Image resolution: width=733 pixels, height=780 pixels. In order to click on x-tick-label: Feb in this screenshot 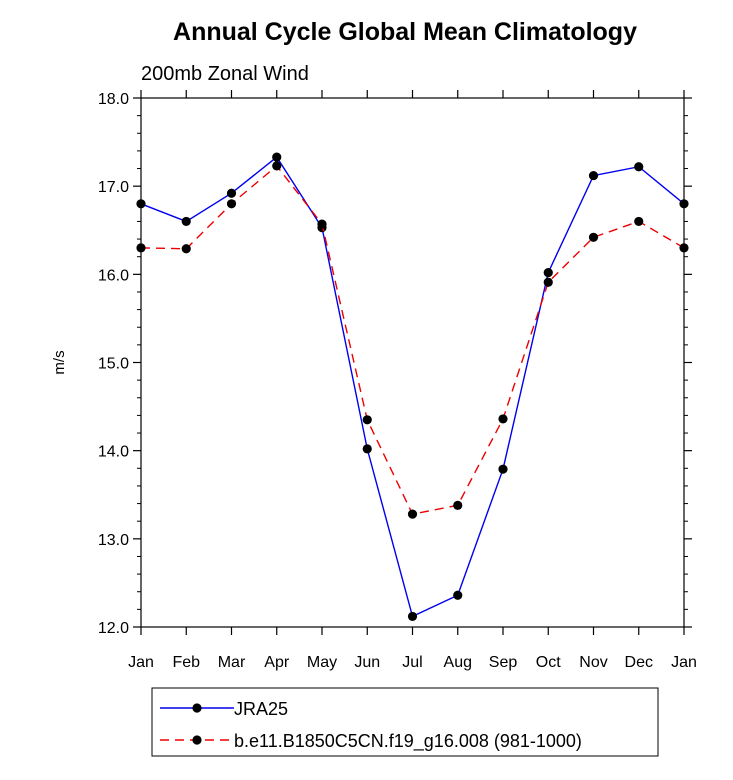, I will do `click(186, 662)`.